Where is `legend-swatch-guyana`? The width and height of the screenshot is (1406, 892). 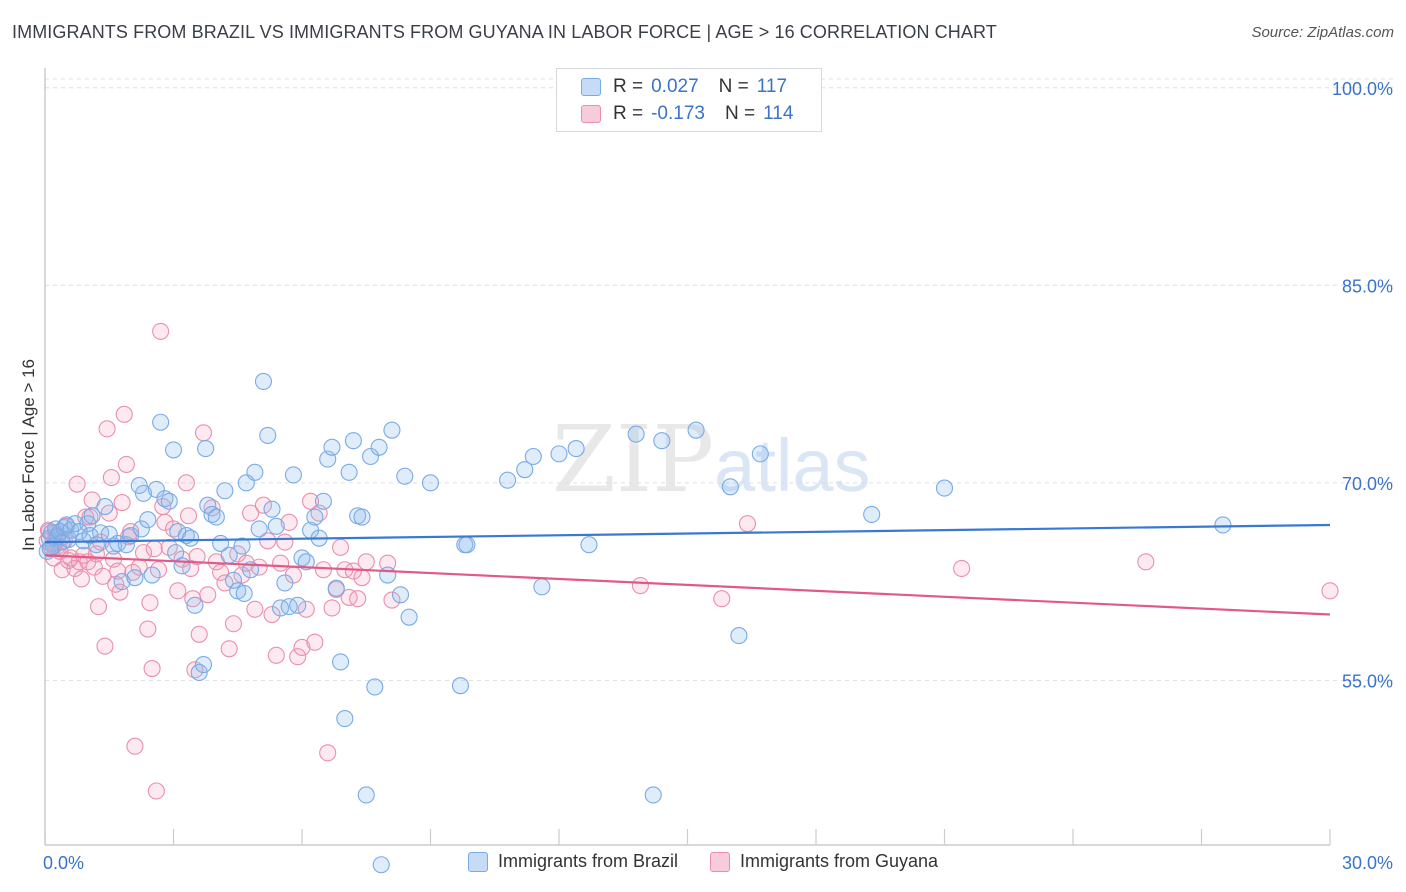
legend-swatch-guyana is located at coordinates (719, 861).